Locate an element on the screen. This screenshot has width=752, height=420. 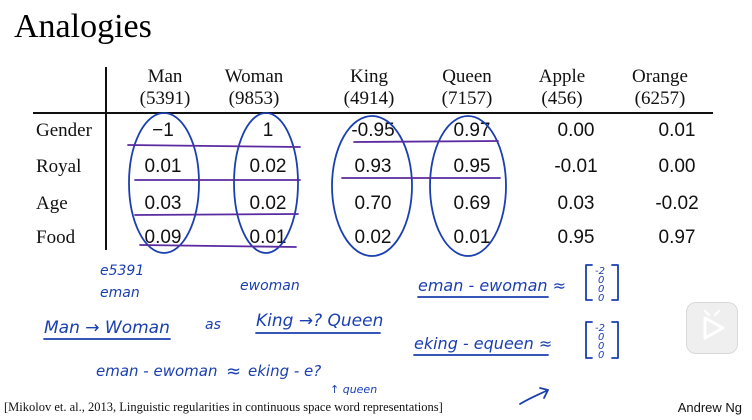
table-cell: -0.95 is located at coordinates (373, 130).